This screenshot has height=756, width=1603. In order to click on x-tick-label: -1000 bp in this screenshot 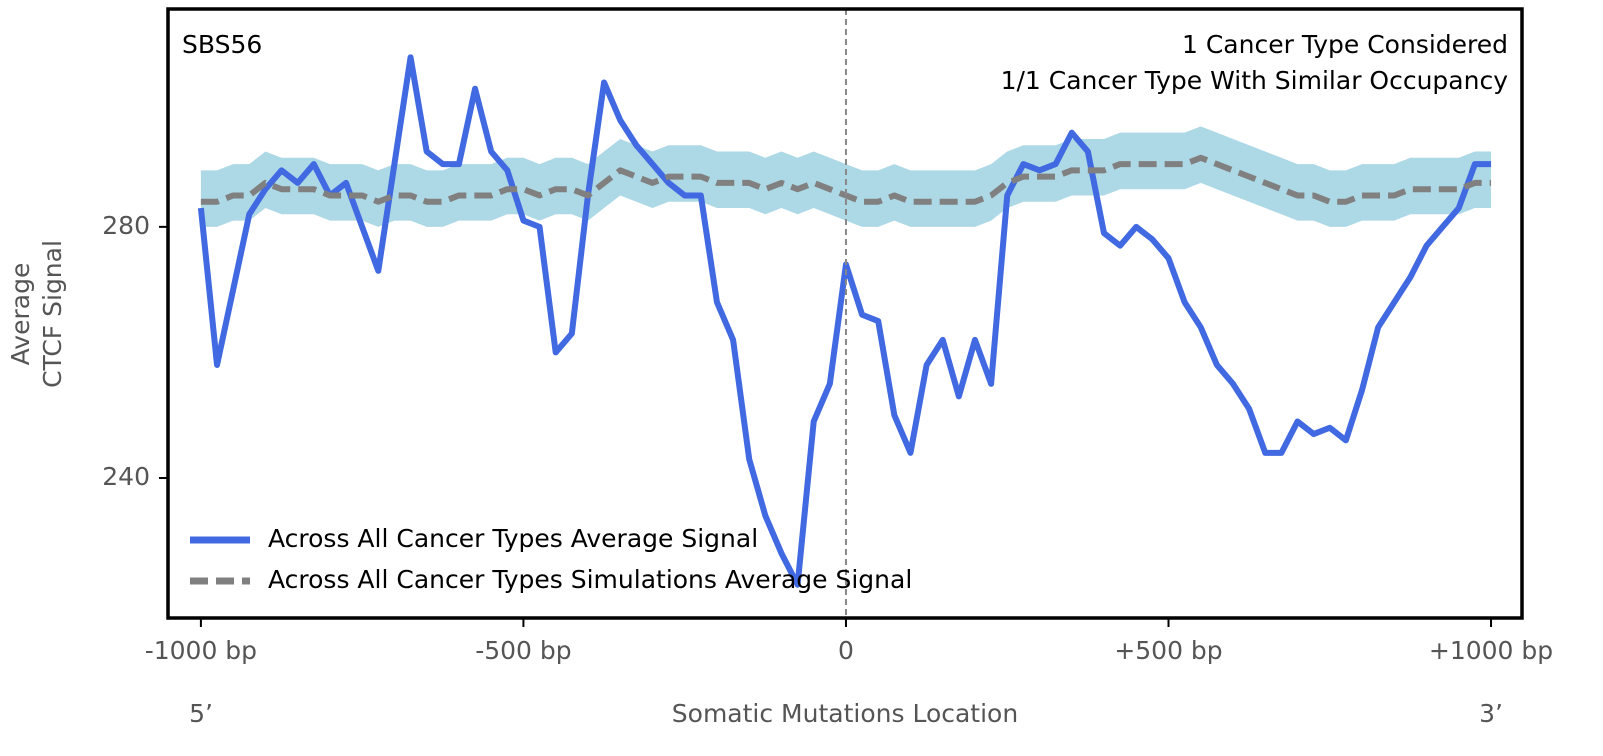, I will do `click(201, 650)`.